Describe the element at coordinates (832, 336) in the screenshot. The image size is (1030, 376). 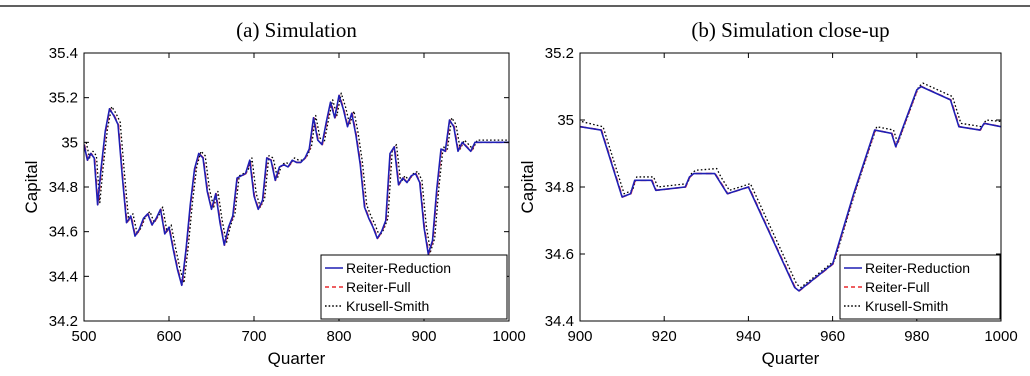
I see `x-tick-label: 960` at that location.